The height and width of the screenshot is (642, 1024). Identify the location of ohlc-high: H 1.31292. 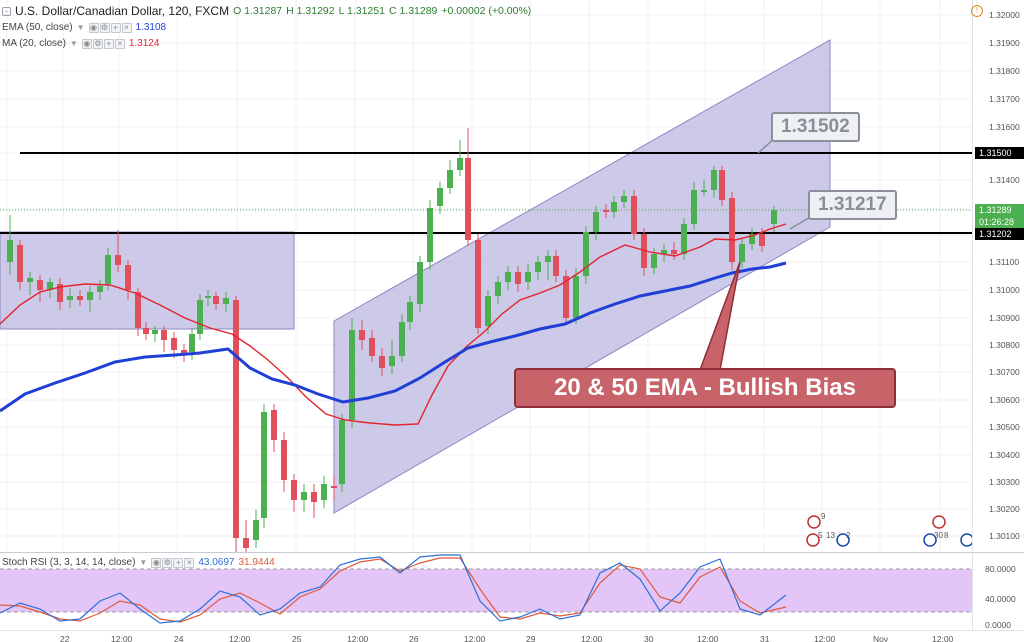
(310, 11).